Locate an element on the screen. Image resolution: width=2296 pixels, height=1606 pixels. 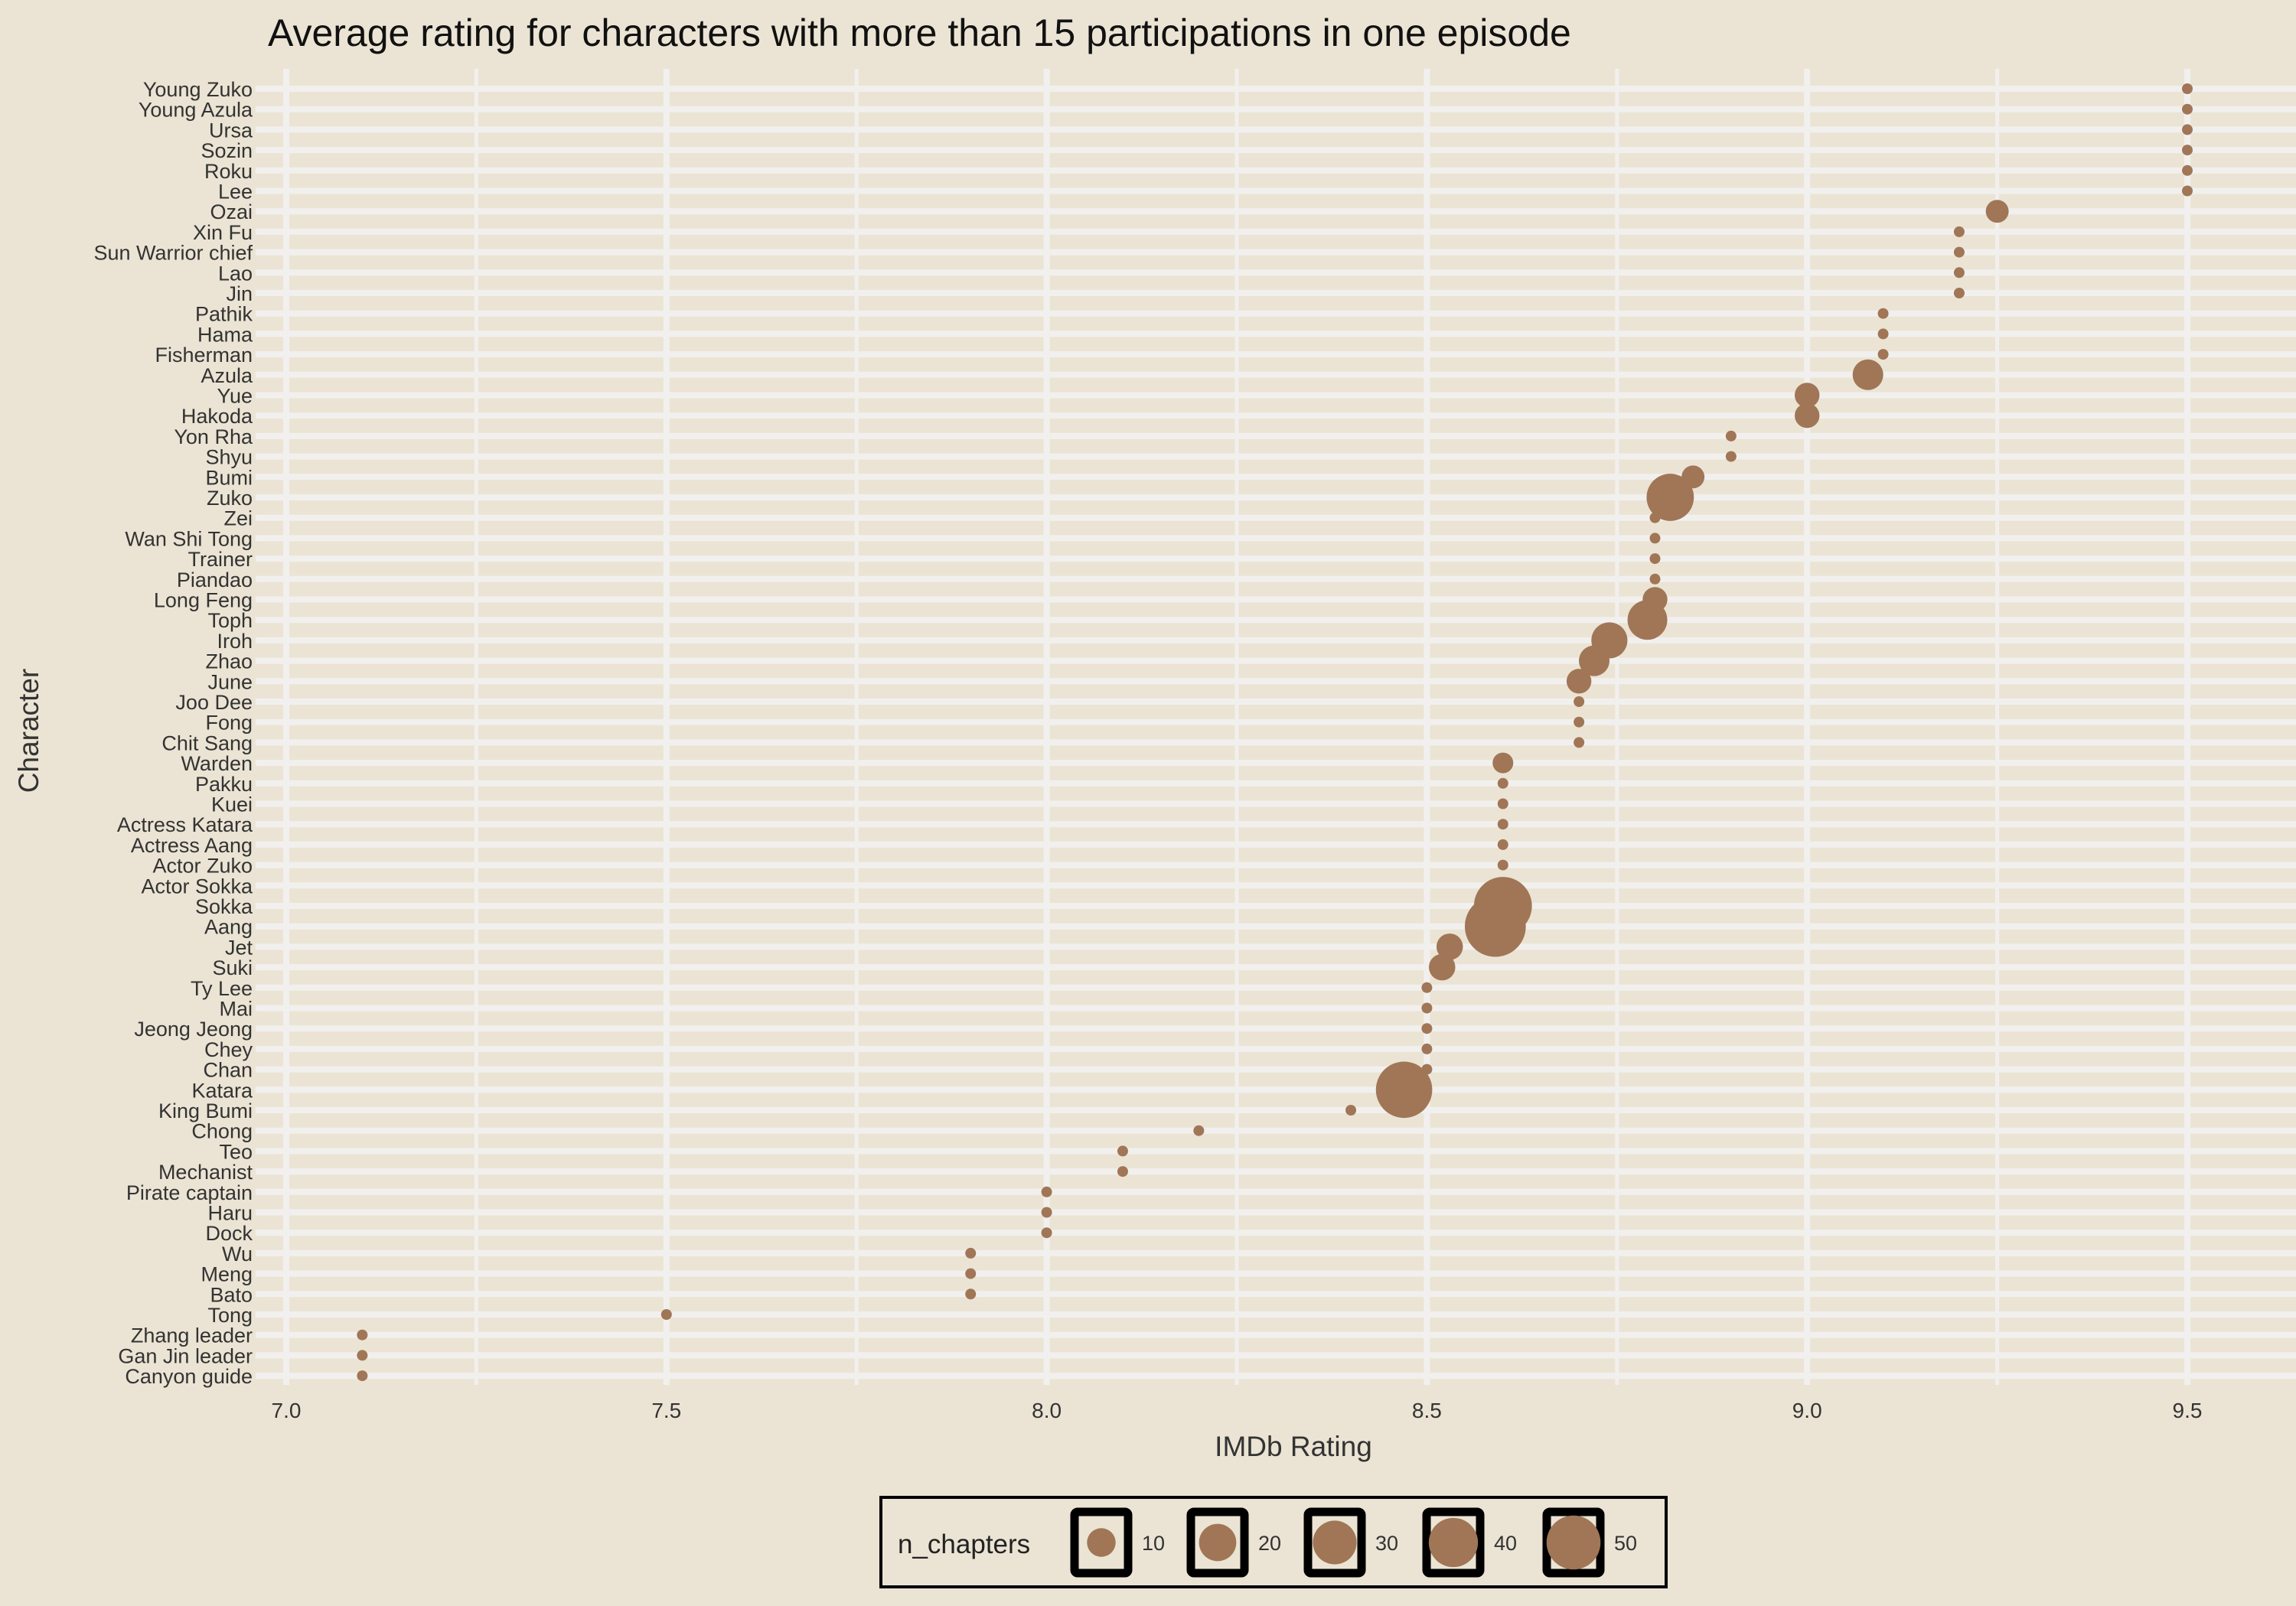
y-tick-label: Zuko is located at coordinates (230, 498).